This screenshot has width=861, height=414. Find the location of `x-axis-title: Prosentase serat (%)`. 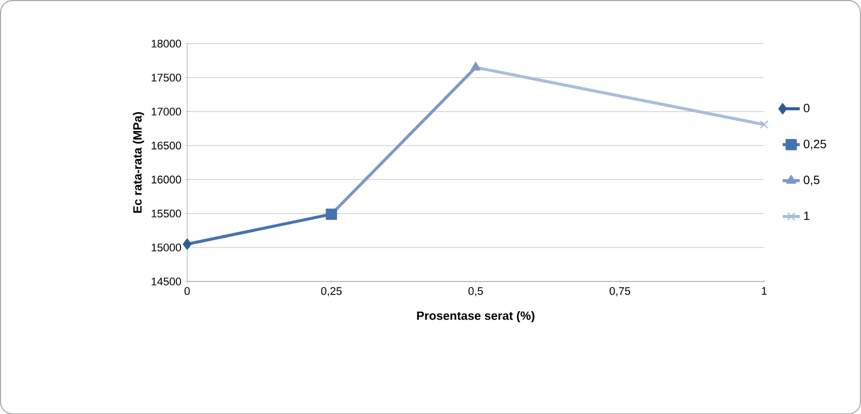

x-axis-title: Prosentase serat (%) is located at coordinates (475, 316).